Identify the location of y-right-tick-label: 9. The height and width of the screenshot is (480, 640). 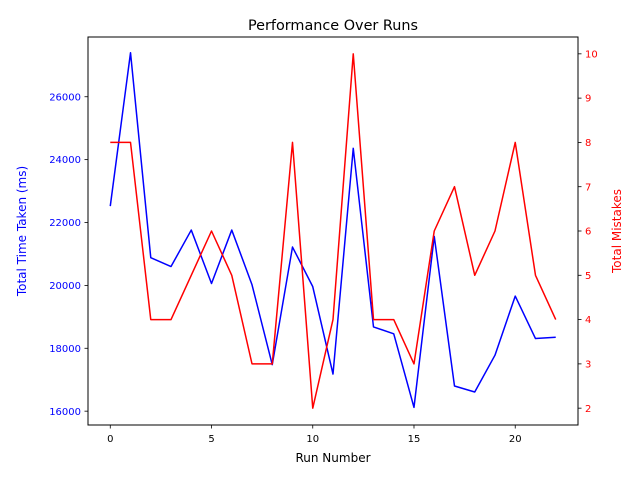
(588, 99).